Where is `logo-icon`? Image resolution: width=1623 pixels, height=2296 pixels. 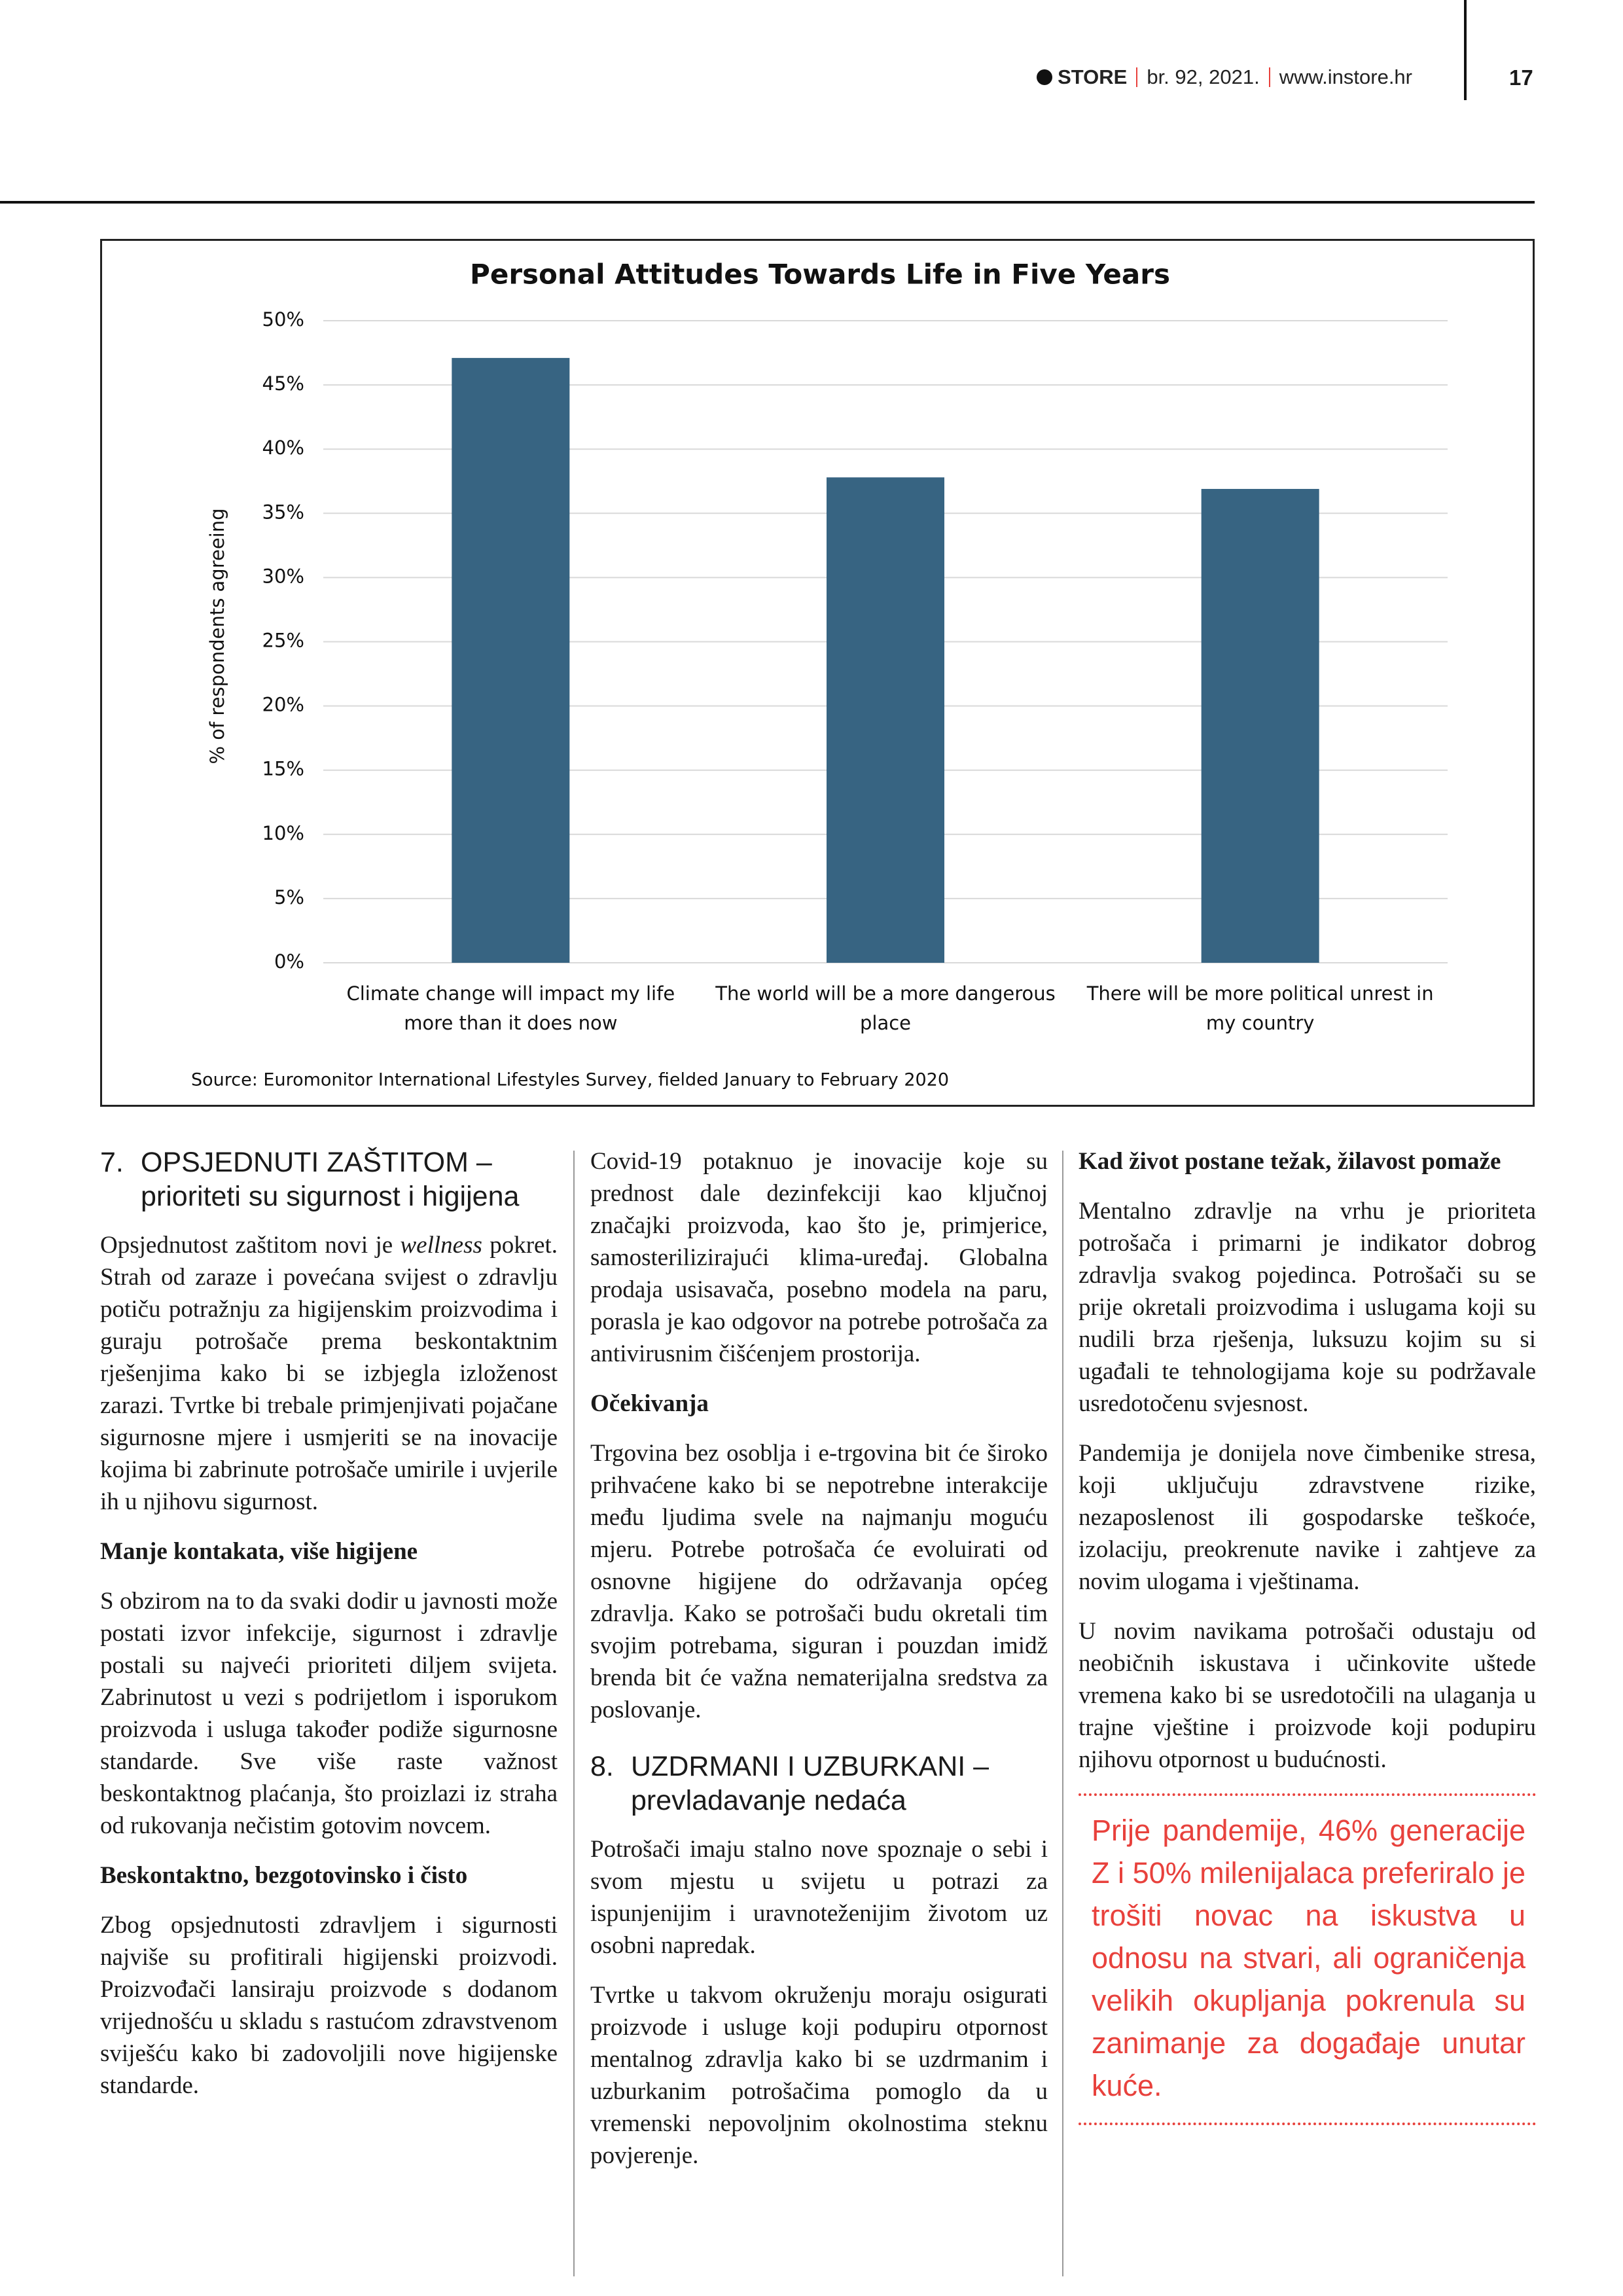 logo-icon is located at coordinates (1045, 77).